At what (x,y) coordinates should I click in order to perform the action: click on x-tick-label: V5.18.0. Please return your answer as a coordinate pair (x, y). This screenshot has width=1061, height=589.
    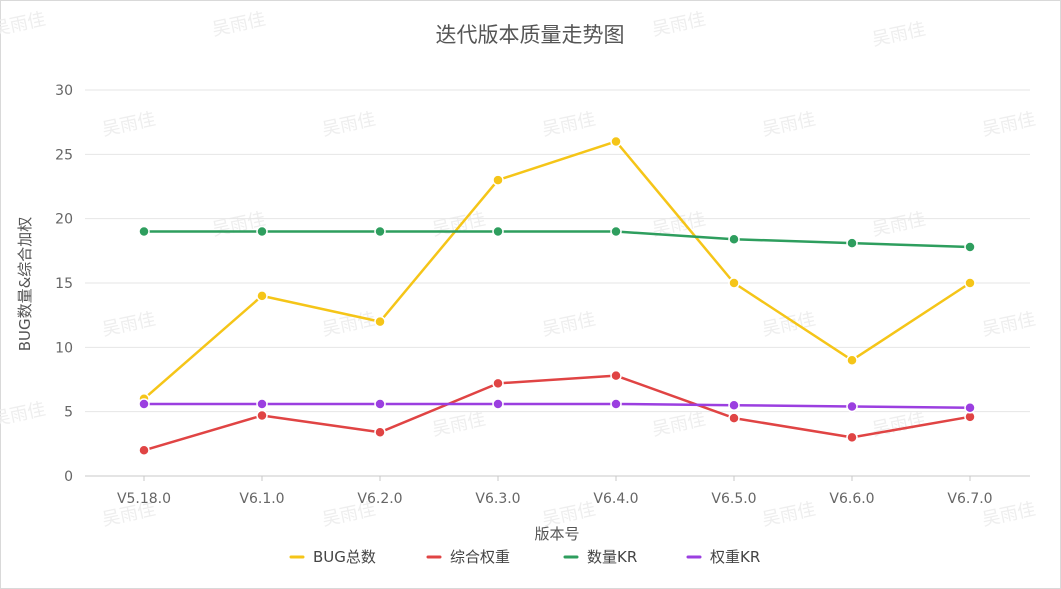
    Looking at the image, I should click on (144, 499).